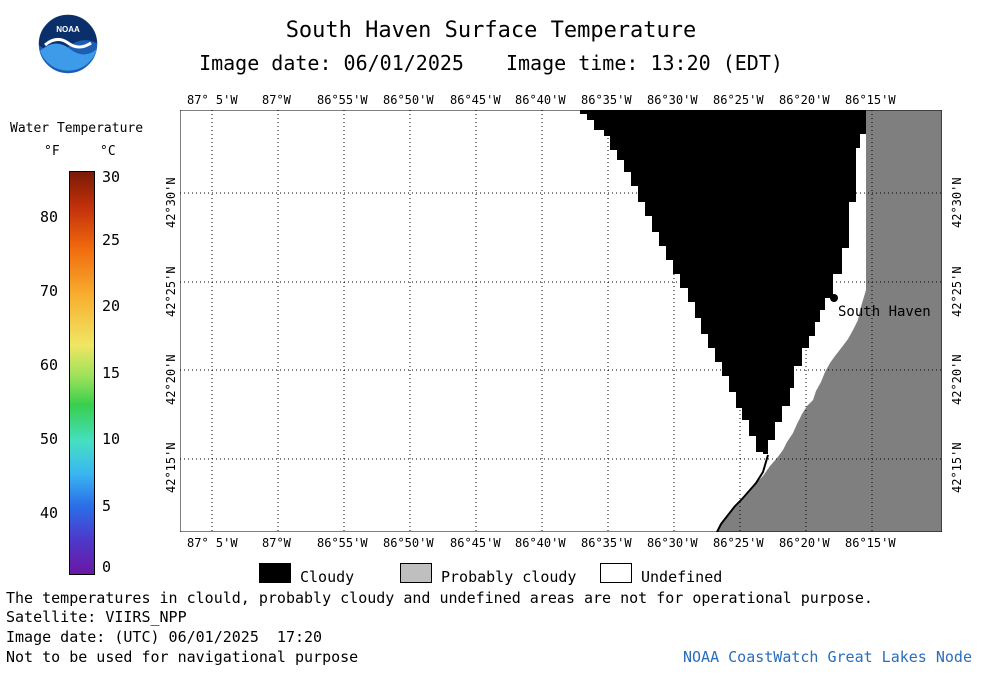  What do you see at coordinates (48, 217) in the screenshot?
I see `f-tick-80: 80` at bounding box center [48, 217].